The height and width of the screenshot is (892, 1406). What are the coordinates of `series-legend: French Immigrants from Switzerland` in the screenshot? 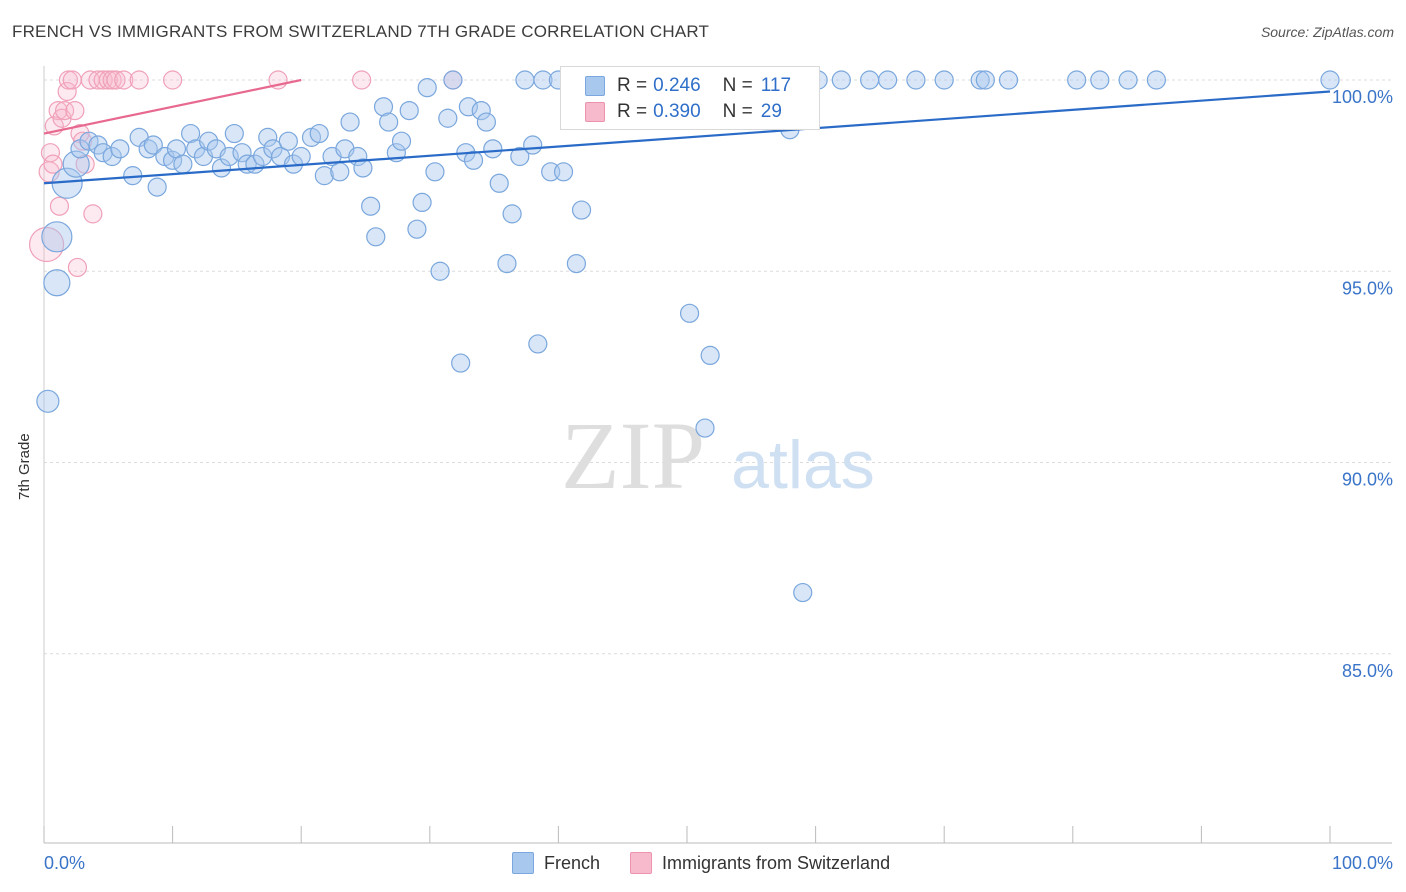 It's located at (716, 863).